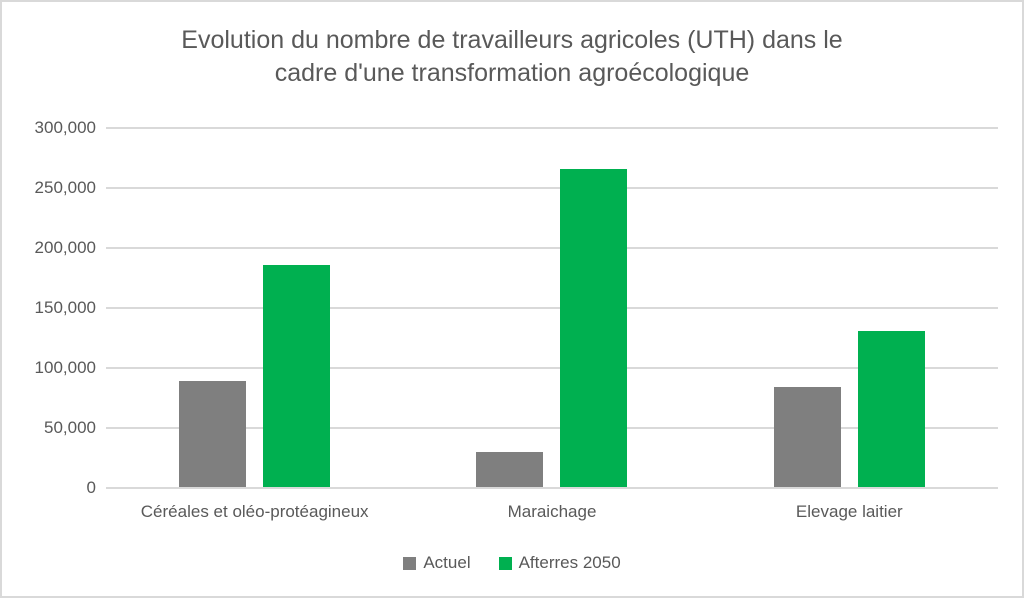 This screenshot has height=598, width=1024. What do you see at coordinates (65, 367) in the screenshot?
I see `y-tick-label-100-000: 100,000` at bounding box center [65, 367].